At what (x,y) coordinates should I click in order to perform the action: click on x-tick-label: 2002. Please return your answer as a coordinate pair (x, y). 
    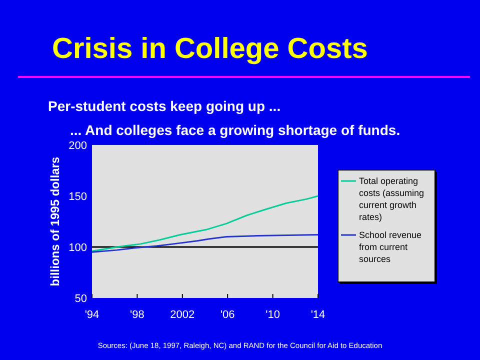
    Looking at the image, I should click on (182, 315).